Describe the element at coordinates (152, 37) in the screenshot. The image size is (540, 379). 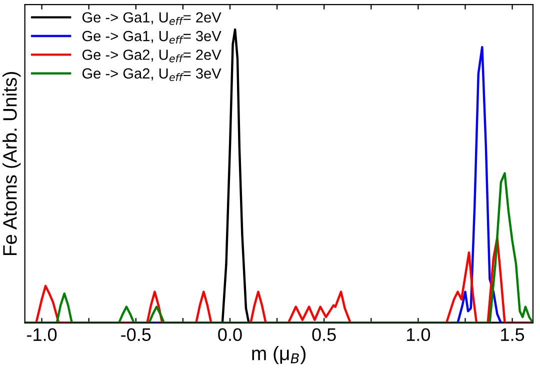
I see `legend-label: Ge -> Ga1, U$_{eff}$= 3eV` at that location.